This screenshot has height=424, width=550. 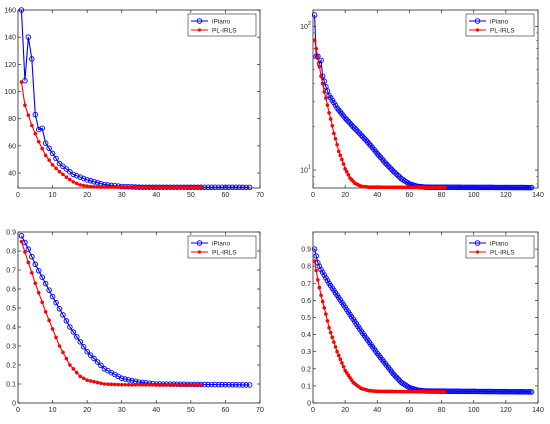 I want to click on x-tick-label: 80, so click(x=442, y=195).